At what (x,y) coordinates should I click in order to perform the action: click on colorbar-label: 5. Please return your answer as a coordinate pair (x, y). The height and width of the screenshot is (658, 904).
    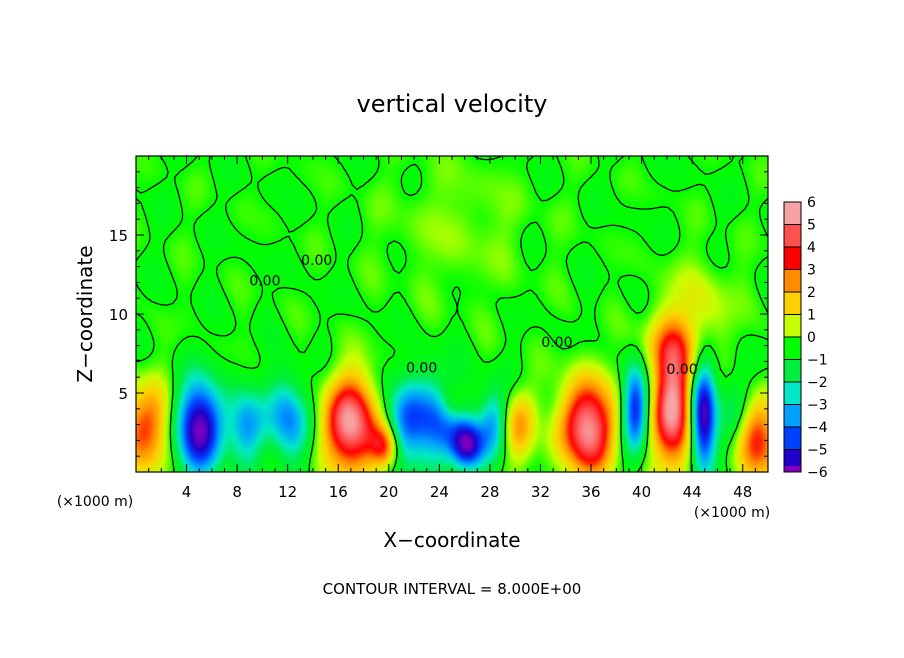
    Looking at the image, I should click on (811, 226).